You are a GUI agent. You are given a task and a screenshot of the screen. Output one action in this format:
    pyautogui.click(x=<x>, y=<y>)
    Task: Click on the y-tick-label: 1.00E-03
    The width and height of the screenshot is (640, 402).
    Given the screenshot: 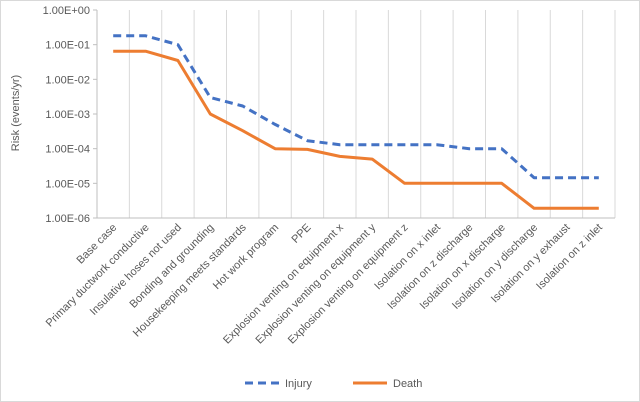 What is the action you would take?
    pyautogui.click(x=67, y=115)
    